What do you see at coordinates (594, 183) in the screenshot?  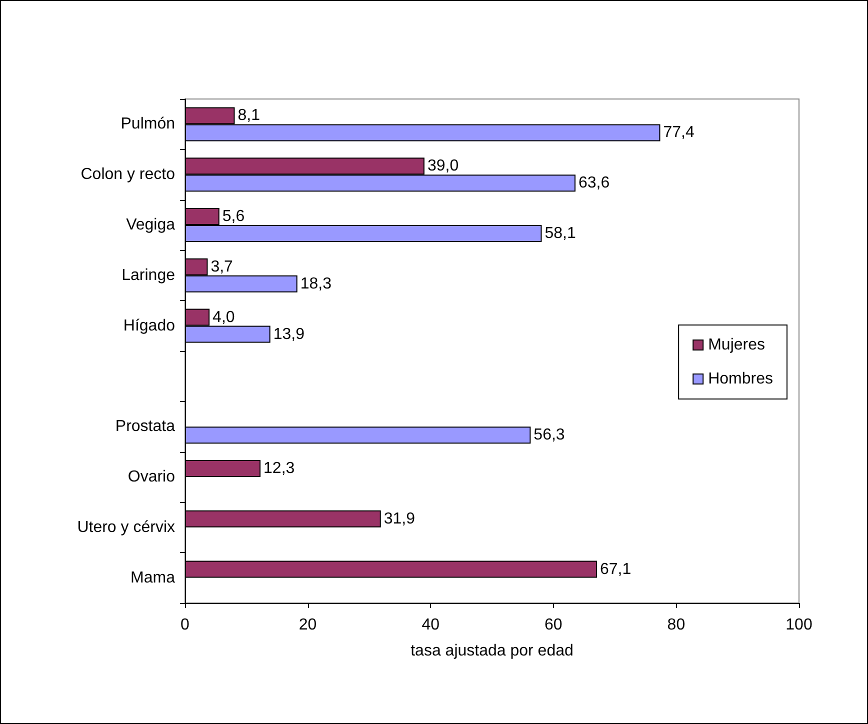 I see `data-label: 63,6` at bounding box center [594, 183].